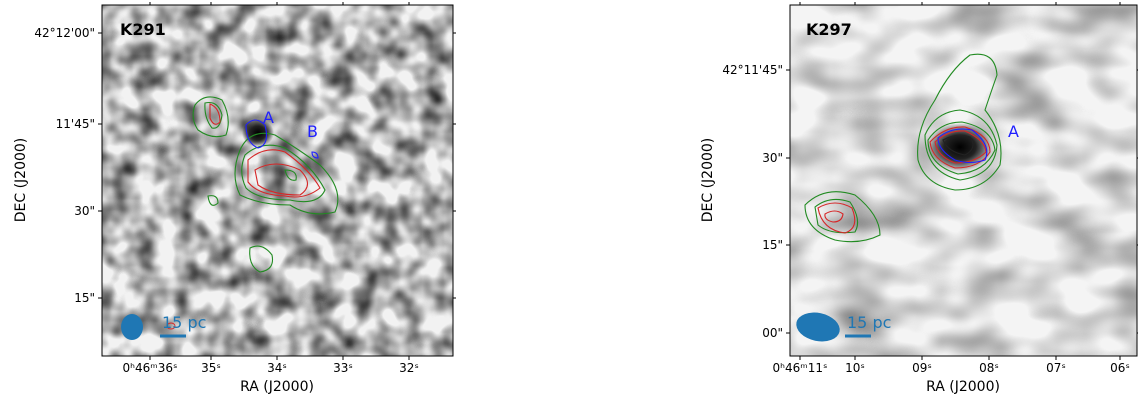  I want to click on x-tick-label: 0ʰ46ᵐ36ˢ, so click(150, 368).